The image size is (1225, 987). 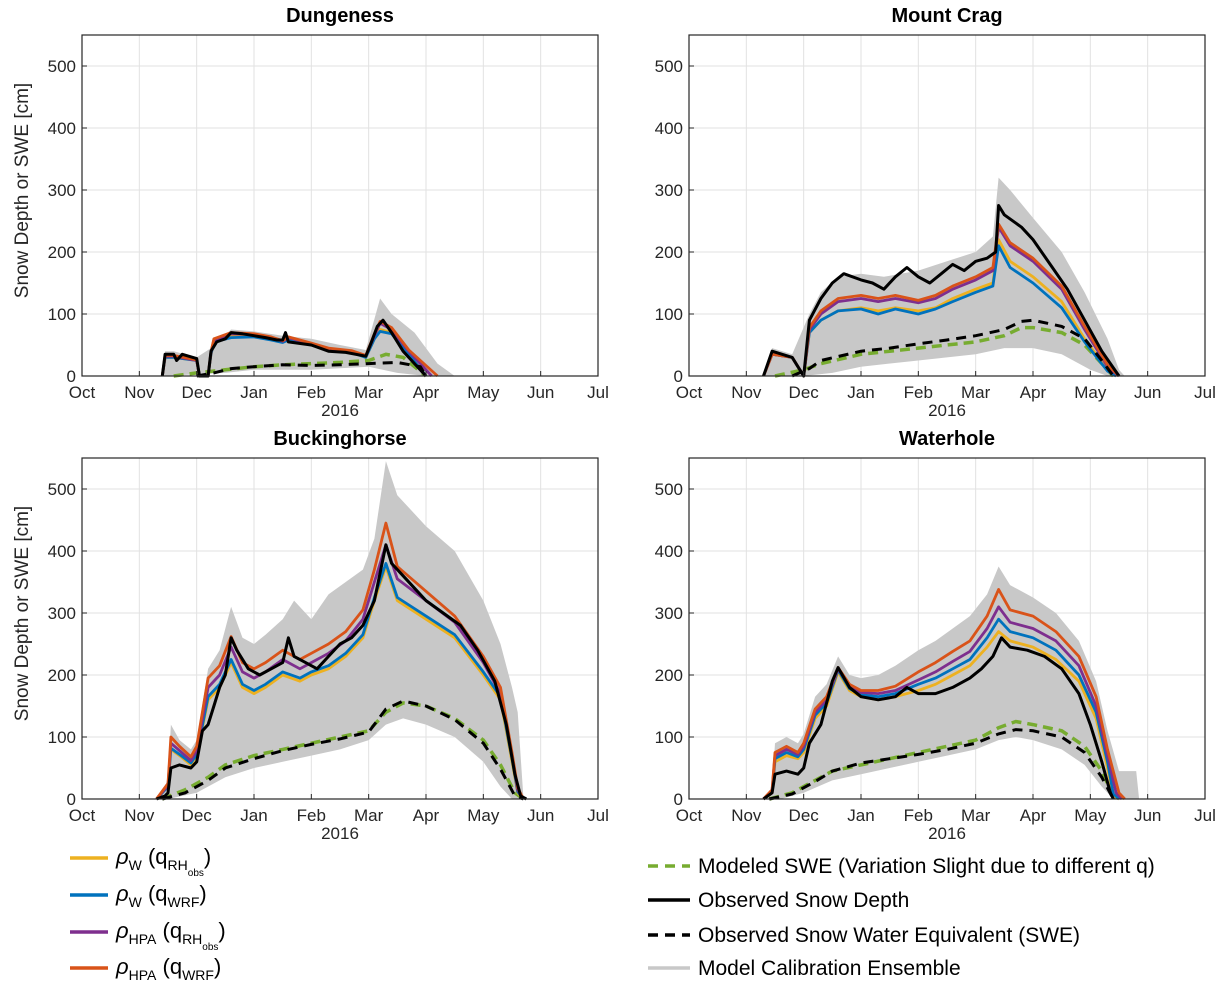 I want to click on legend-text-part: obs, so click(x=196, y=873).